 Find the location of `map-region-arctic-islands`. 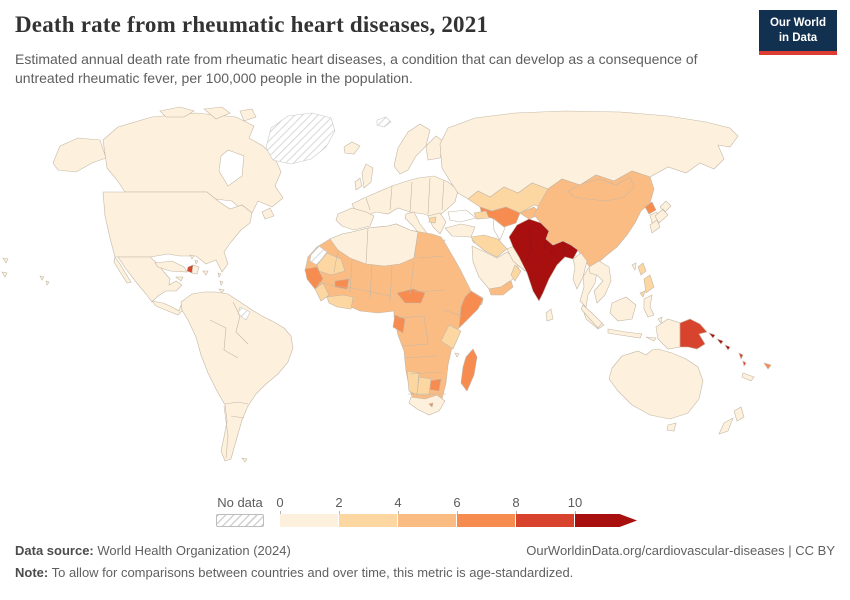

map-region-arctic-islands is located at coordinates (208, 114).